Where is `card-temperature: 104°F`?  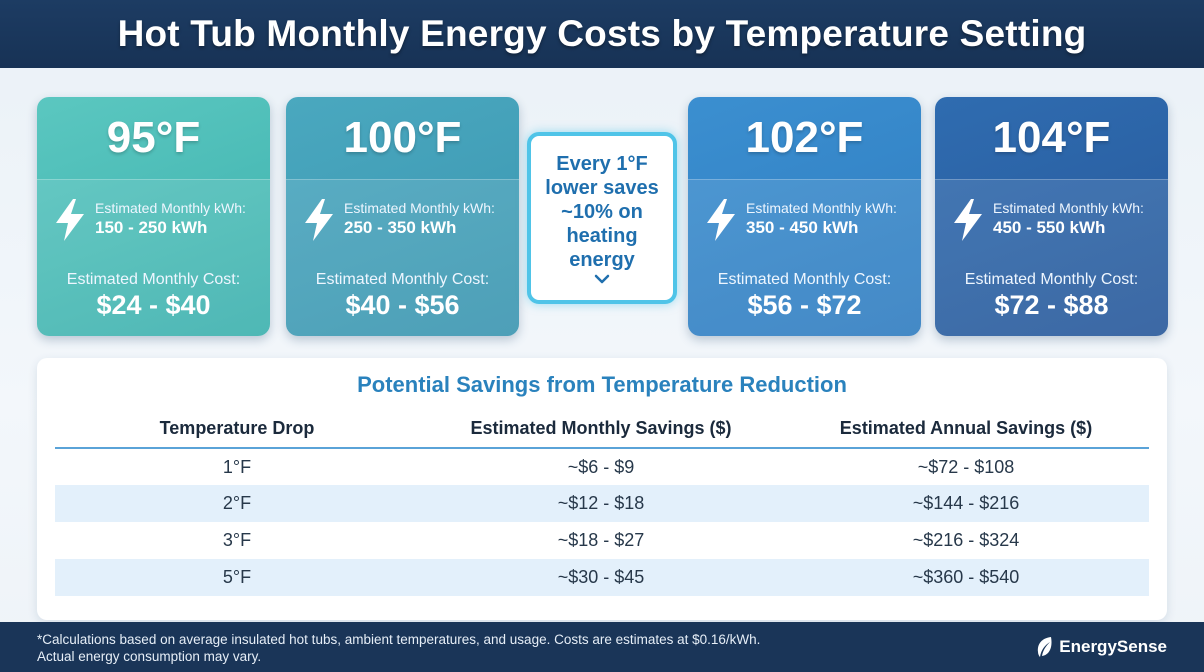
card-temperature: 104°F is located at coordinates (1051, 137).